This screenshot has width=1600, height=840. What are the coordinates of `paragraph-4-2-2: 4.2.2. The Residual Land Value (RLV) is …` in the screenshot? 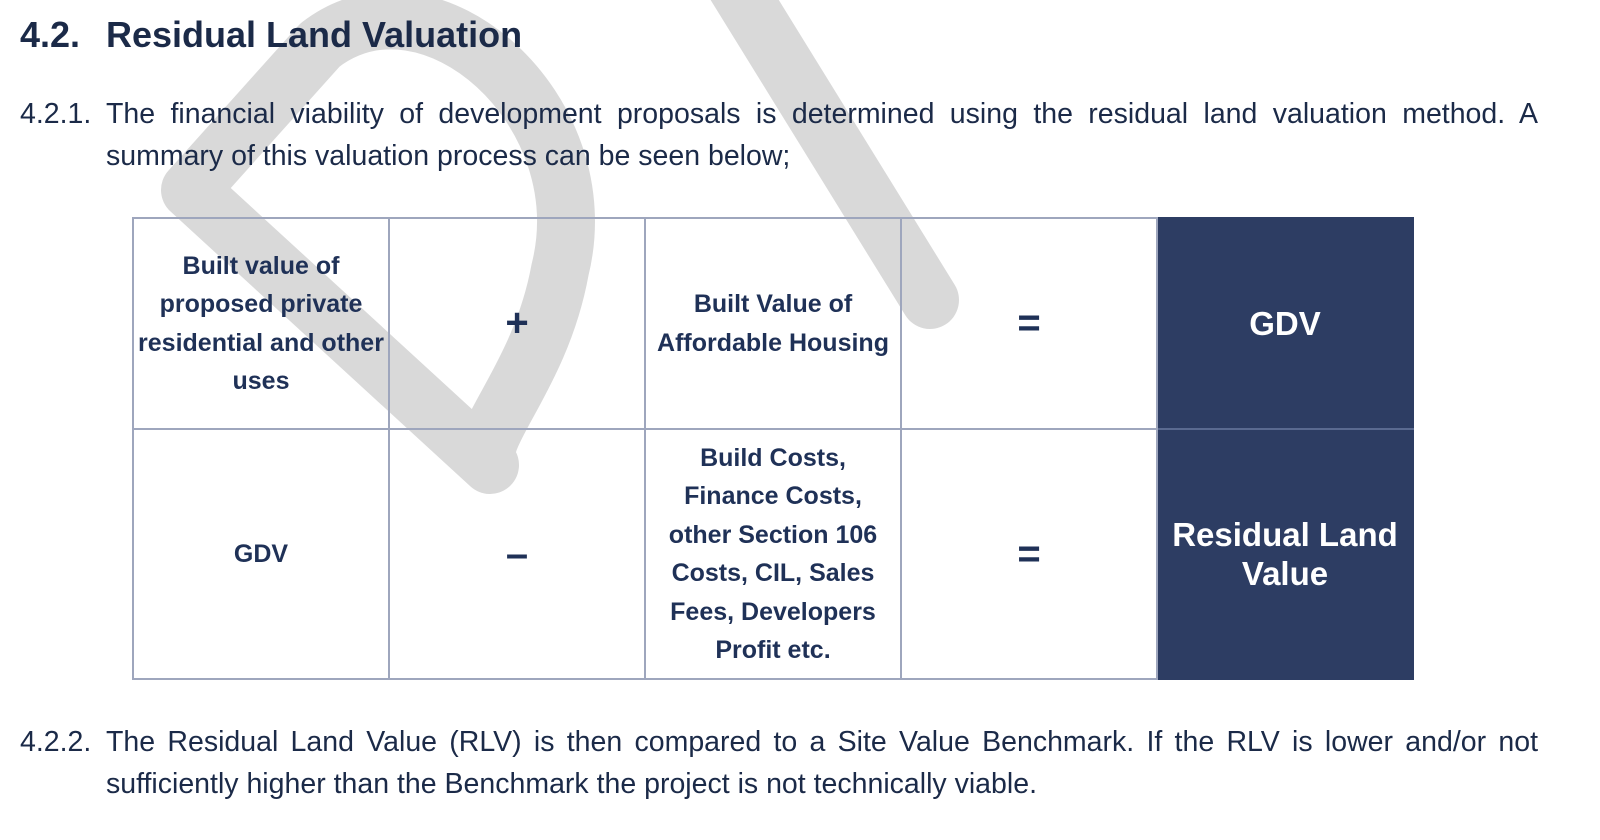 It's located at (779, 763).